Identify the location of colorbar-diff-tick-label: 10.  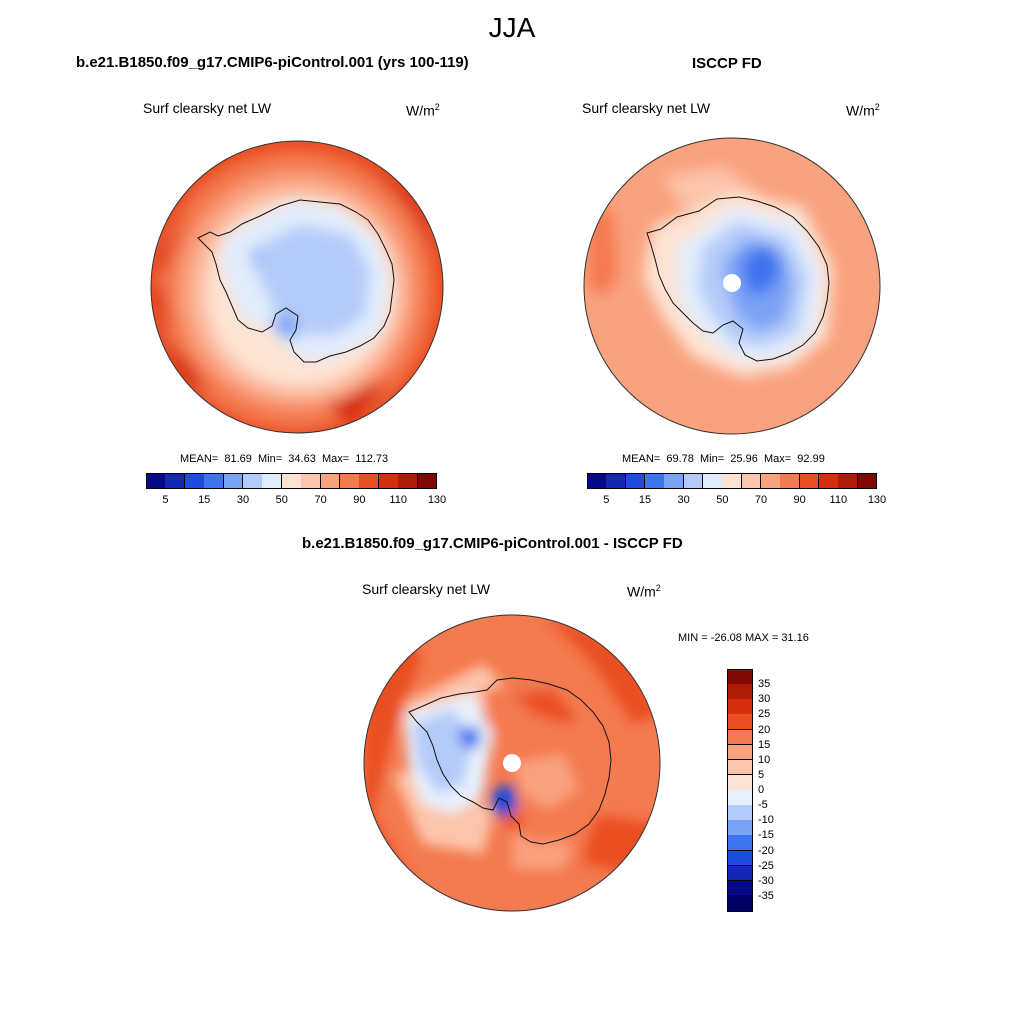
(764, 759).